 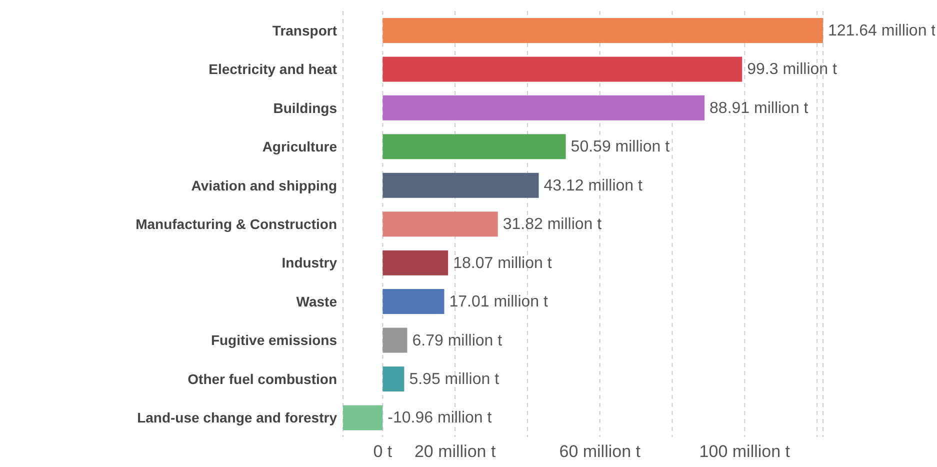 What do you see at coordinates (454, 379) in the screenshot?
I see `data-label: 5.95 million t` at bounding box center [454, 379].